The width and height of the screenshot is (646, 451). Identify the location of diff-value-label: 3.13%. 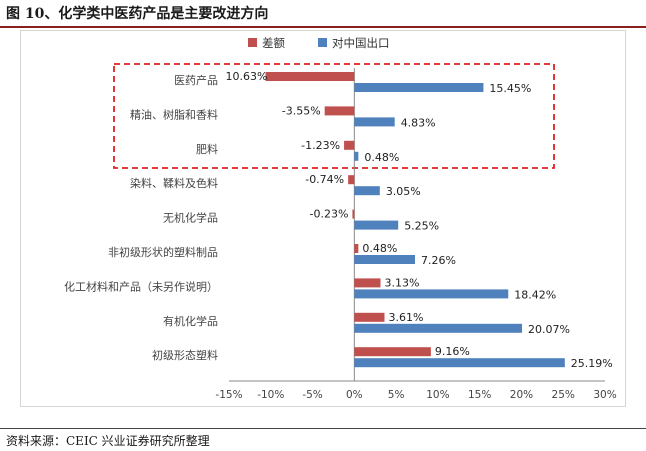
(401, 282).